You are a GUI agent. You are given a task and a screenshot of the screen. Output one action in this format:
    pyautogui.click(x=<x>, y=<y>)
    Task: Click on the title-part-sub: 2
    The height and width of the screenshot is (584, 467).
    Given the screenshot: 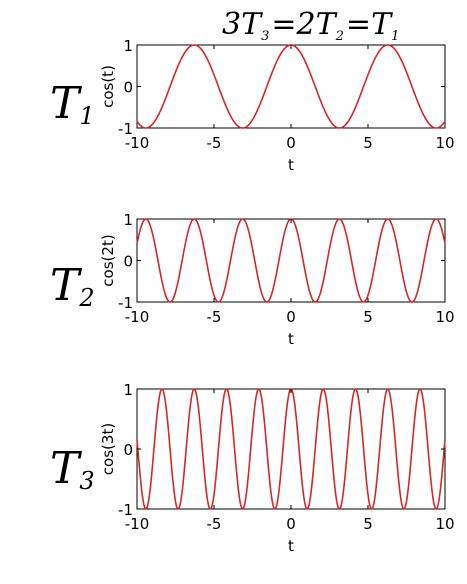 What is the action you would take?
    pyautogui.click(x=339, y=36)
    